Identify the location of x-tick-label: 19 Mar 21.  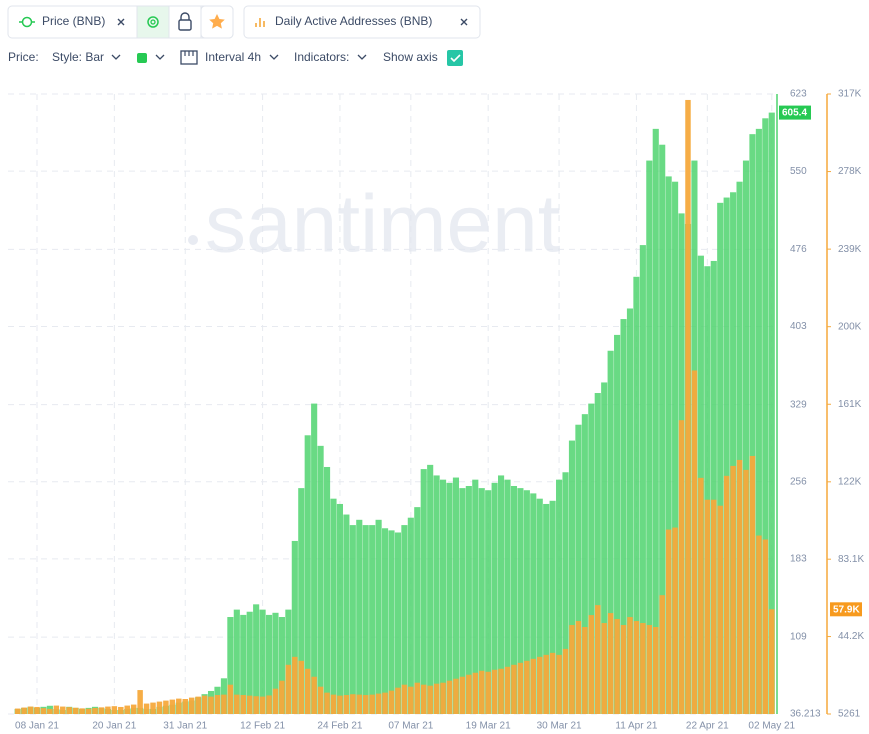
(488, 726).